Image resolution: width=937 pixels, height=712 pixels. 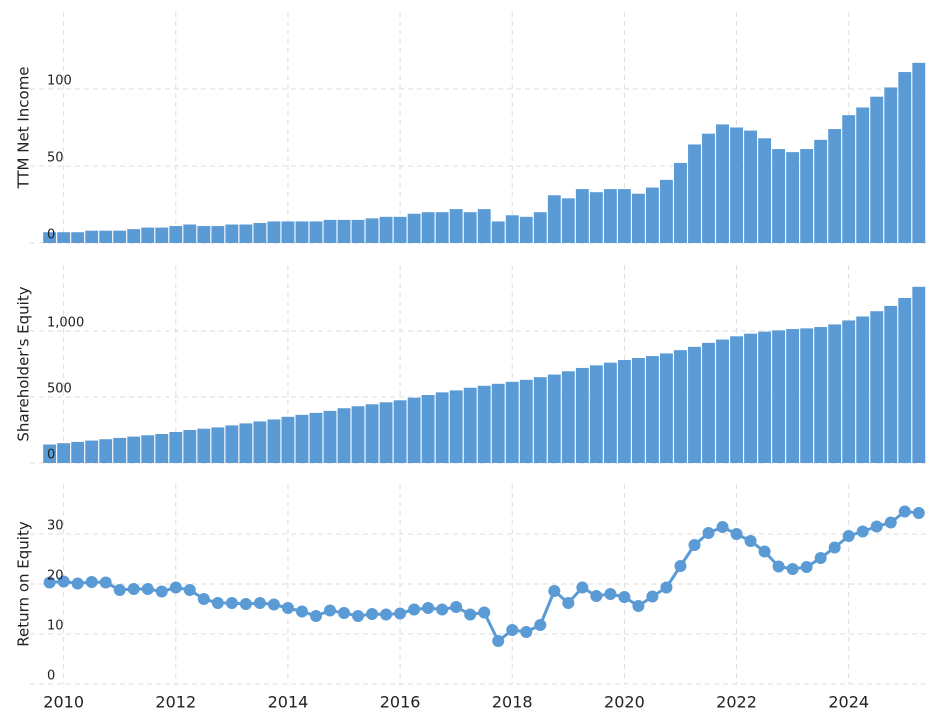 What do you see at coordinates (51, 676) in the screenshot?
I see `y-tick-label: 0` at bounding box center [51, 676].